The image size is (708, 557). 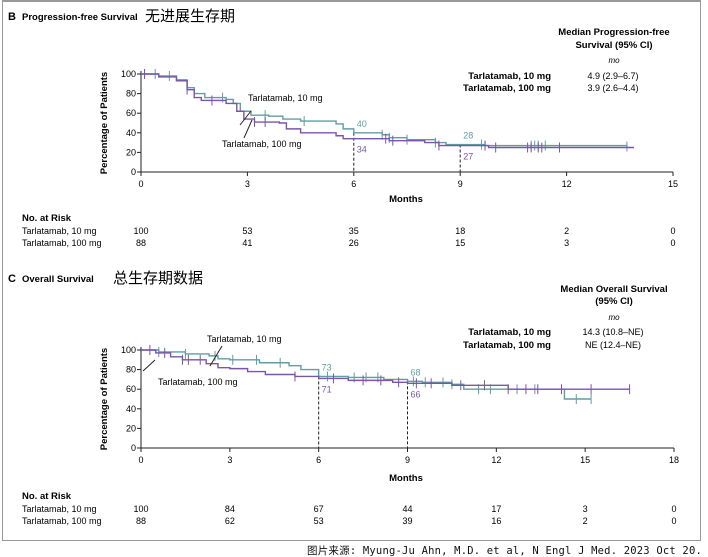 What do you see at coordinates (354, 231) in the screenshot?
I see `risk-value: 35` at bounding box center [354, 231].